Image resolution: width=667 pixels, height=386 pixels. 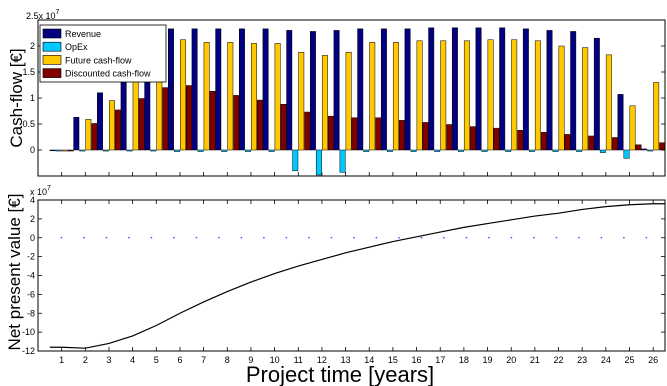 What do you see at coordinates (298, 360) in the screenshot?
I see `x-tick-label: 11` at bounding box center [298, 360].